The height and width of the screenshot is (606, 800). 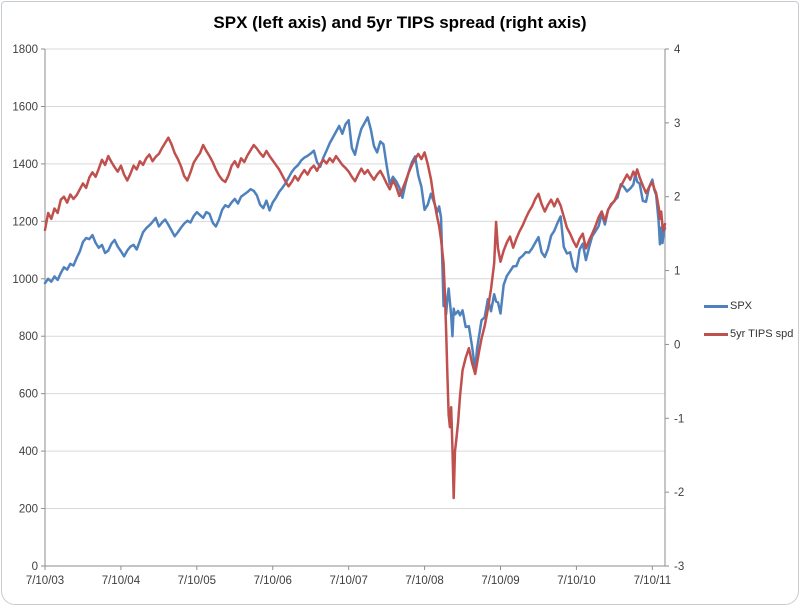 What do you see at coordinates (28, 510) in the screenshot?
I see `left-axis-tick-label: 200` at bounding box center [28, 510].